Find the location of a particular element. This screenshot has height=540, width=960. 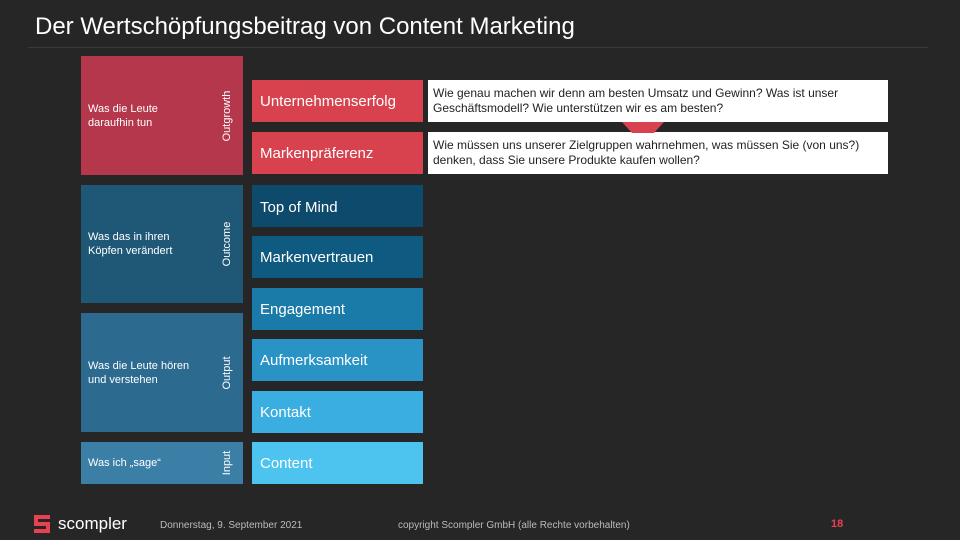

group-description: Was die Leute hören und verstehen is located at coordinates (139, 372).